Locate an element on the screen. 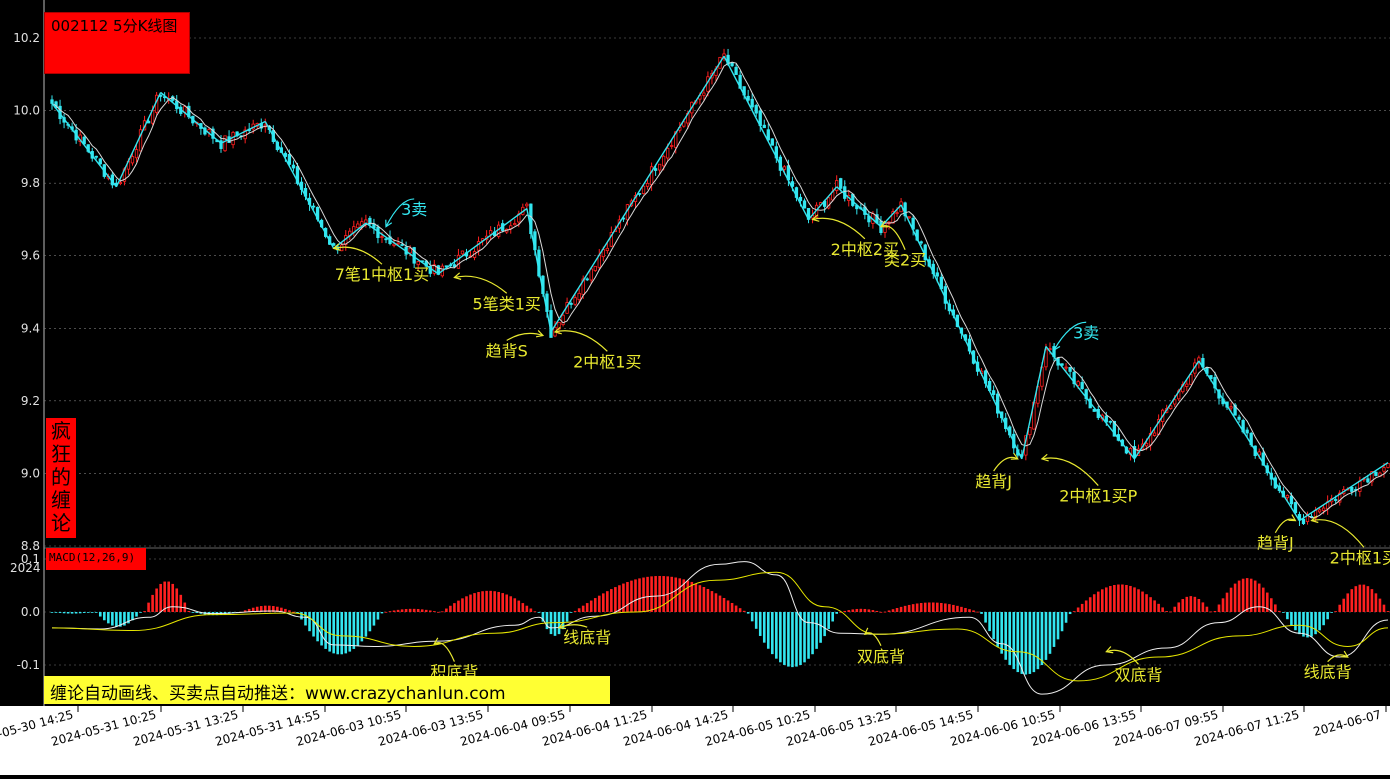 This screenshot has width=1390, height=779. macd-label-badge: MACD(12,26,9) is located at coordinates (96, 559).